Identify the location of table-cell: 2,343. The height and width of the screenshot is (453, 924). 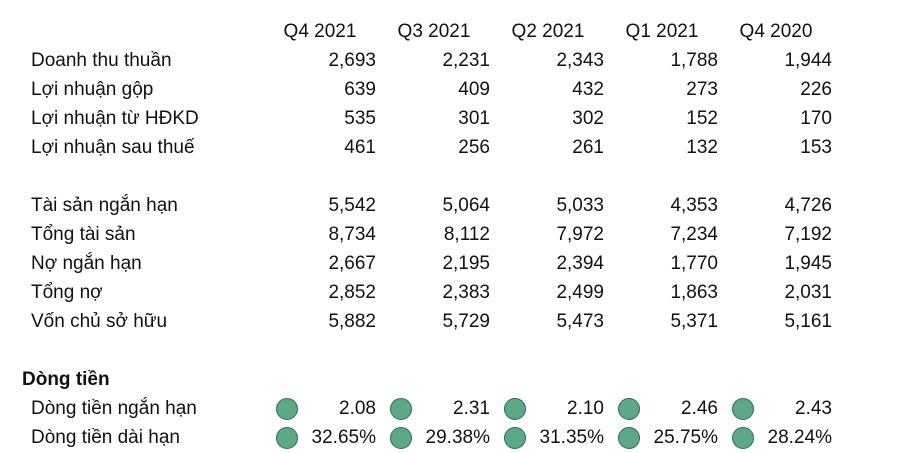
(580, 60).